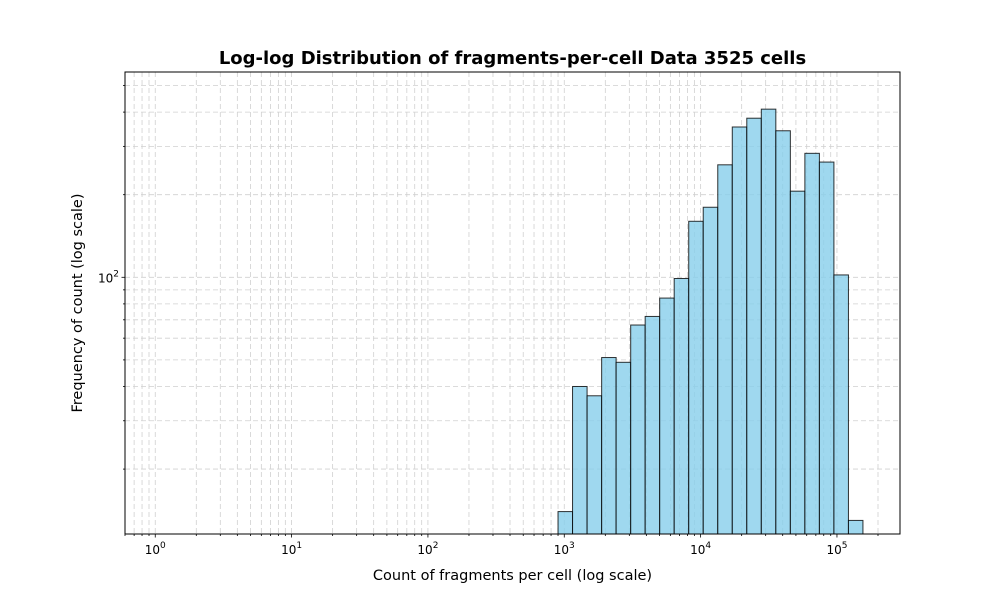 Image resolution: width=1000 pixels, height=600 pixels. I want to click on x-tick-label: 10⁵, so click(836, 549).